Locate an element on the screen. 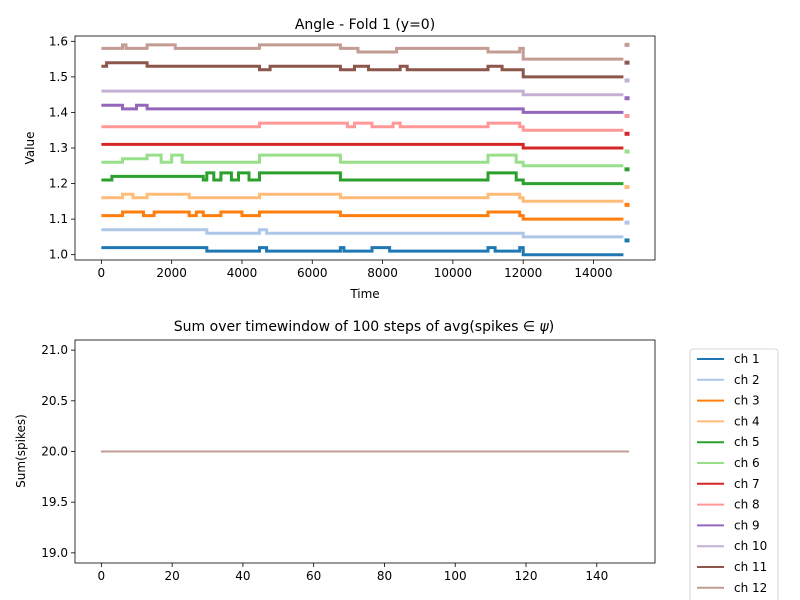 This screenshot has height=600, width=800. legend-label: ch 4 is located at coordinates (747, 421).